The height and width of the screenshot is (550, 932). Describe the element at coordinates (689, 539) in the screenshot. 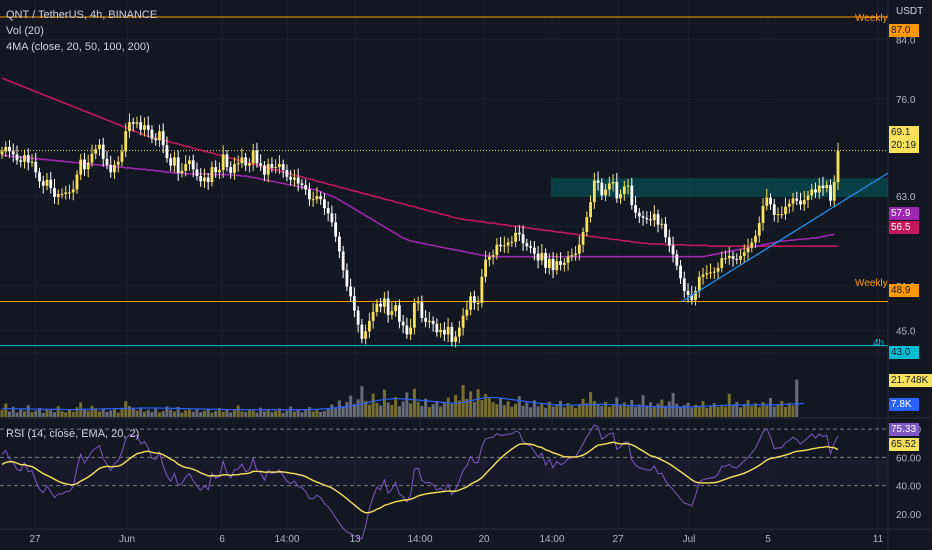

I see `x-tick-label: Jul` at that location.